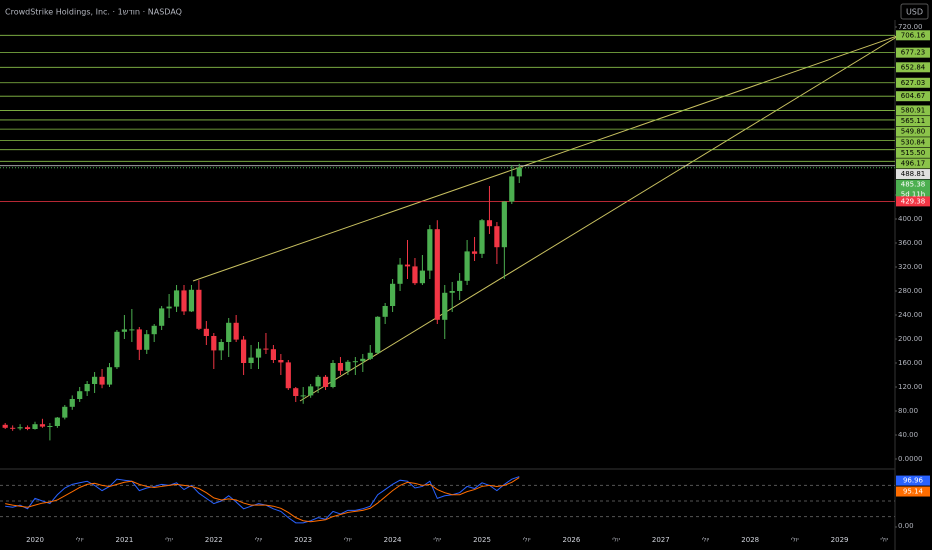  What do you see at coordinates (913, 195) in the screenshot?
I see `countdown: 5d 11h` at bounding box center [913, 195].